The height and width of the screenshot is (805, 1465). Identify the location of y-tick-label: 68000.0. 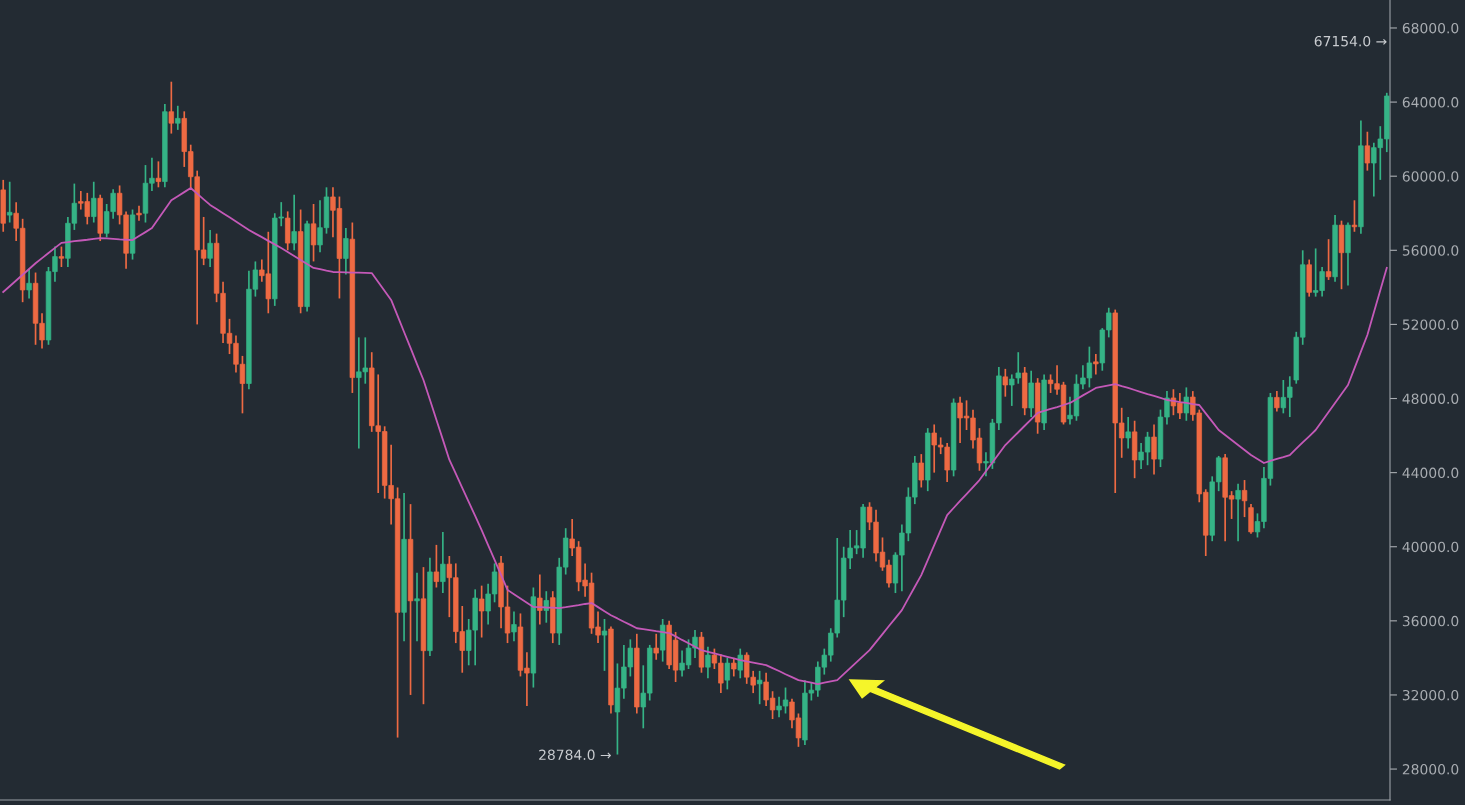
(1430, 28).